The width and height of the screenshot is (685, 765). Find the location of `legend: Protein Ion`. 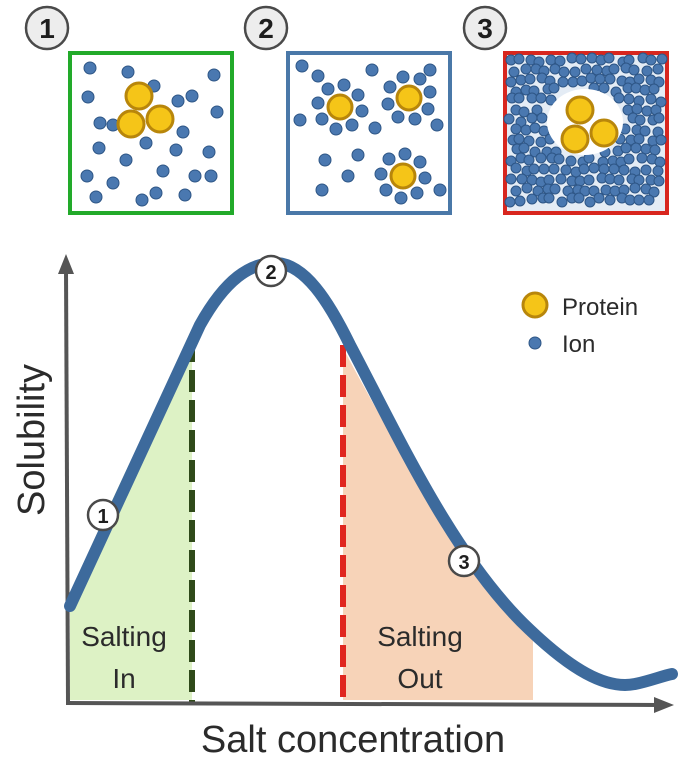

legend: Protein Ion is located at coordinates (579, 324).